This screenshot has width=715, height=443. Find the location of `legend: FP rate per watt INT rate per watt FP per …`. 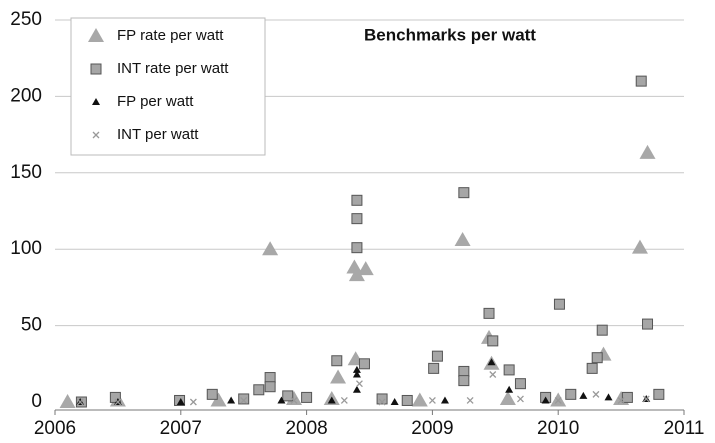

legend: FP rate per watt INT rate per watt FP per … is located at coordinates (168, 86).